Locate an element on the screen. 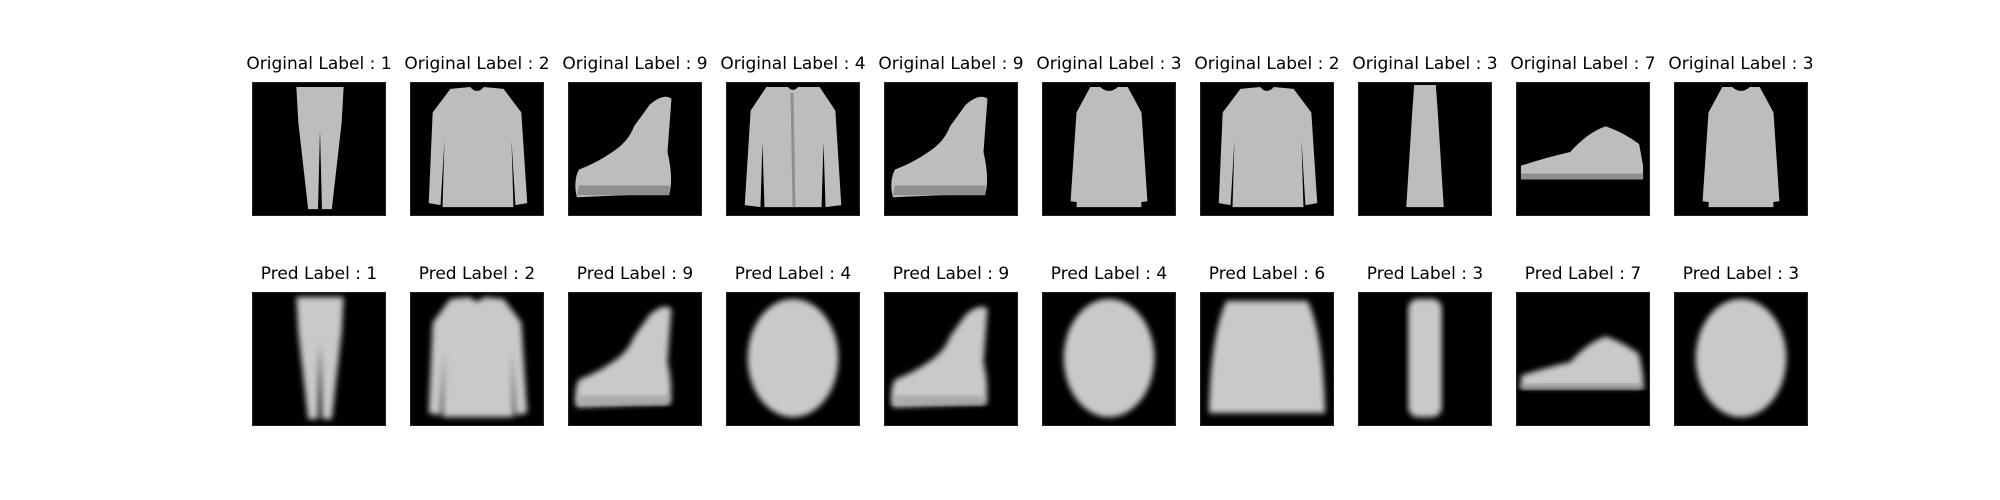  pred-label-1: Pred Label : 1 is located at coordinates (319, 274).